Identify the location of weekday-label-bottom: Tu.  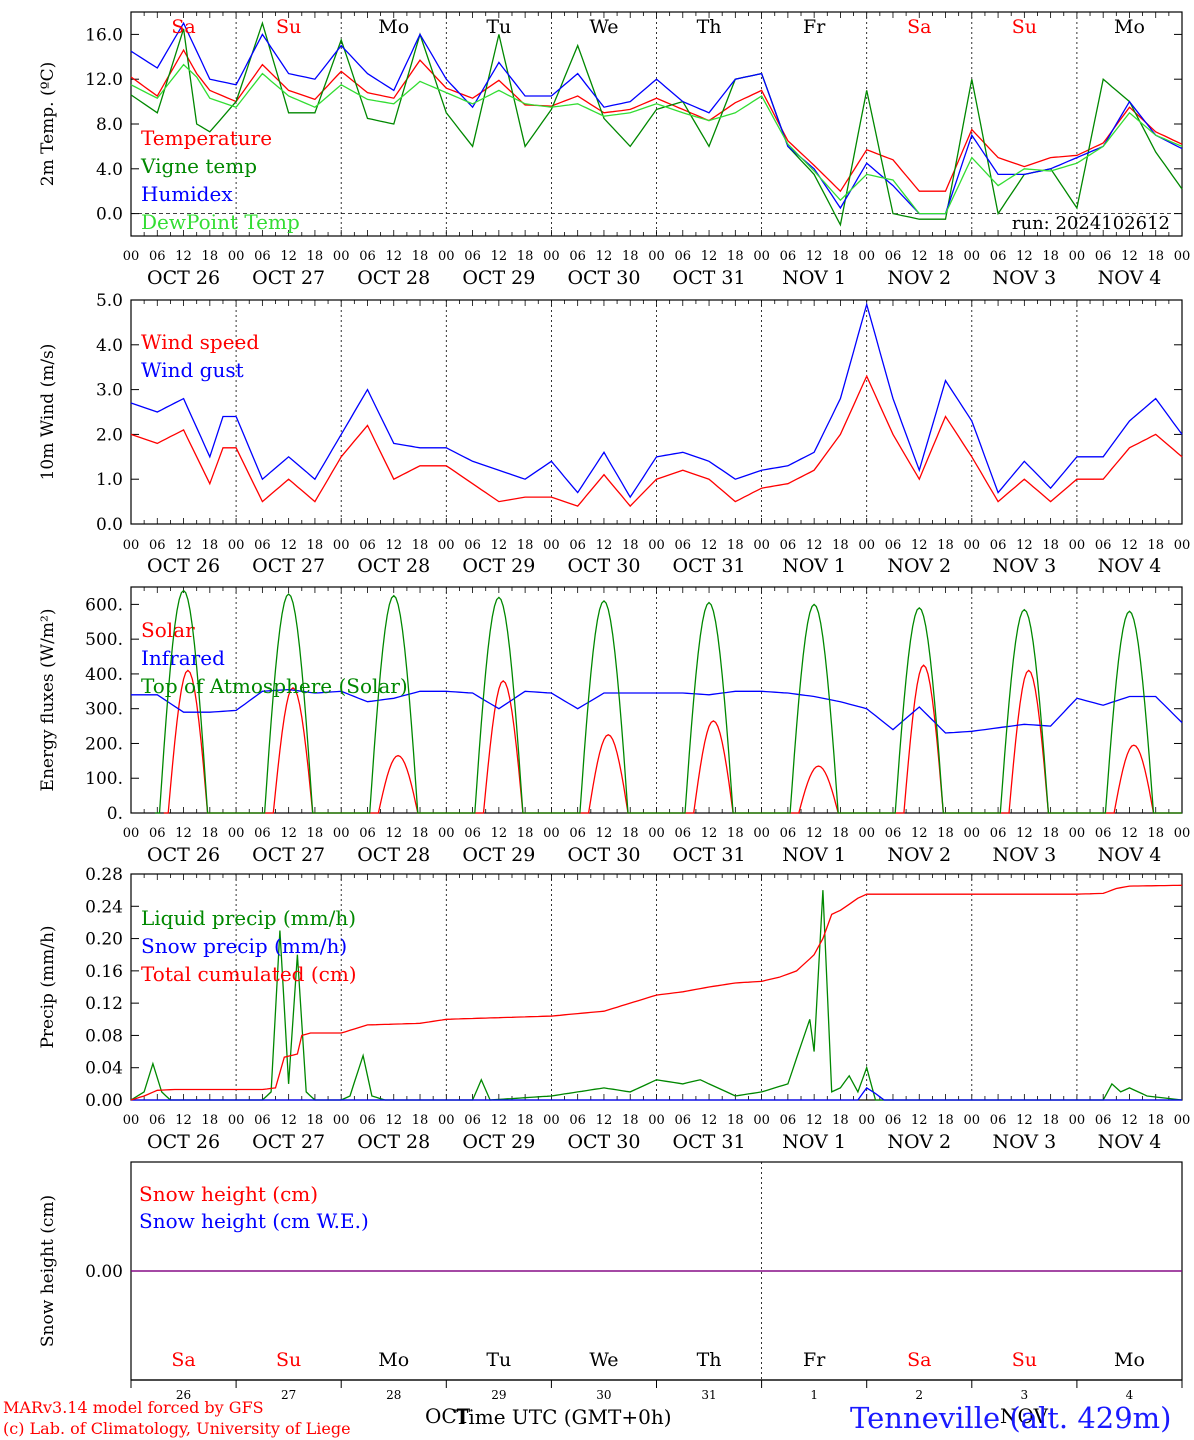
(498, 1360).